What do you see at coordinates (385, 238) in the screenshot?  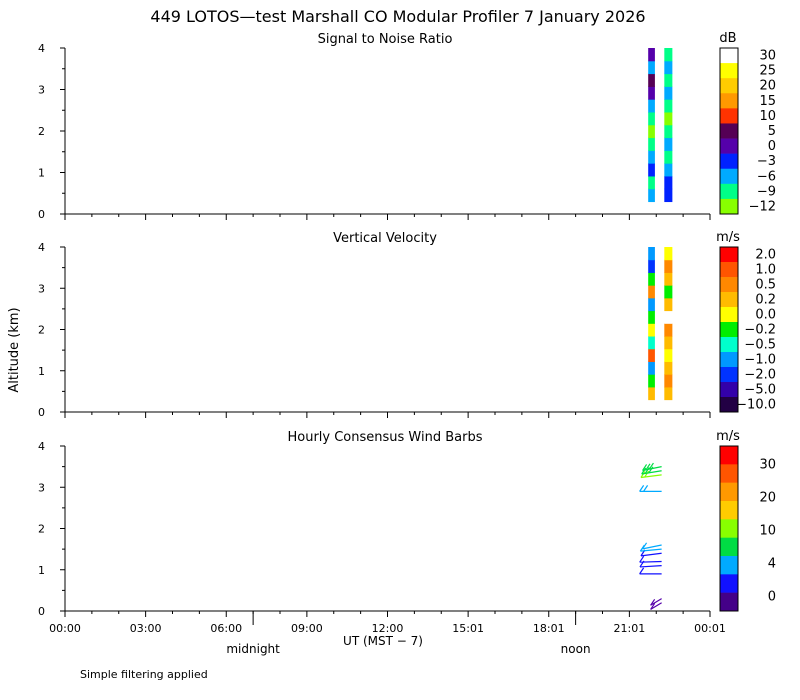 I see `panel-title: Vertical Velocity` at bounding box center [385, 238].